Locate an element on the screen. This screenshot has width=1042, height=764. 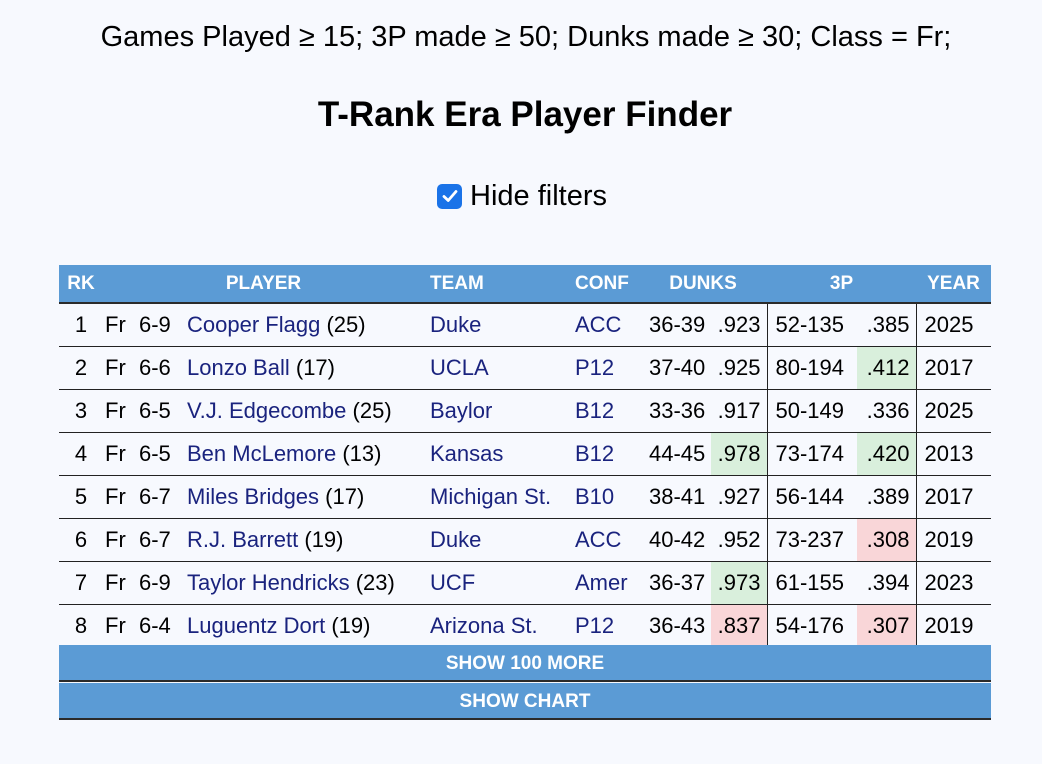
team-cell: Arizona St. is located at coordinates (496, 626).